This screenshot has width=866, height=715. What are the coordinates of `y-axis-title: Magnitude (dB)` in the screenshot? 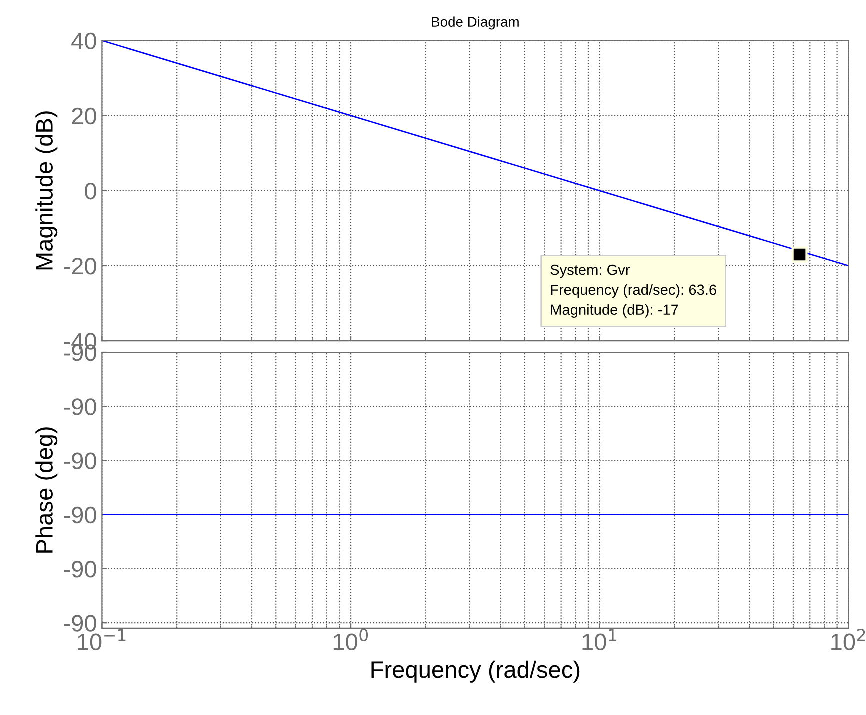 It's located at (47, 191).